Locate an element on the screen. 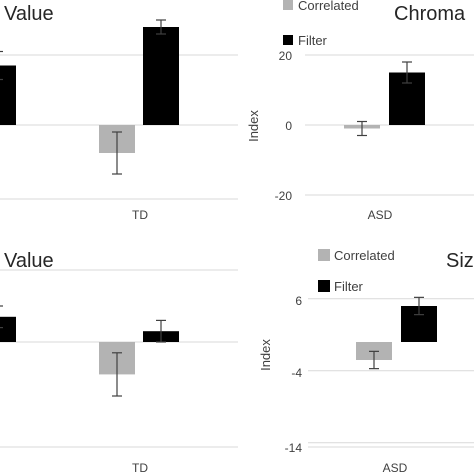 The image size is (474, 474). y-tick-label: 20 is located at coordinates (286, 56).